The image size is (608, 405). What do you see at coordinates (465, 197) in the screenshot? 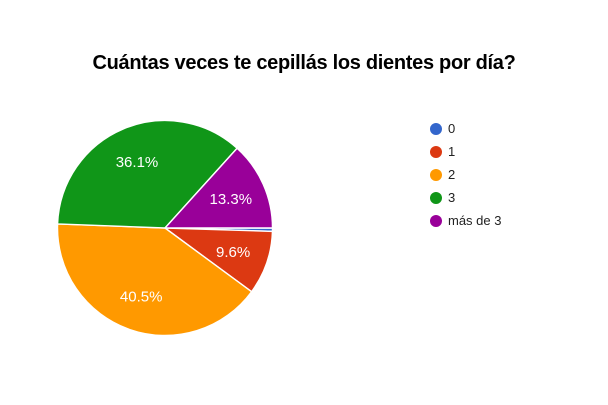
I see `legend-item-3: 3` at bounding box center [465, 197].